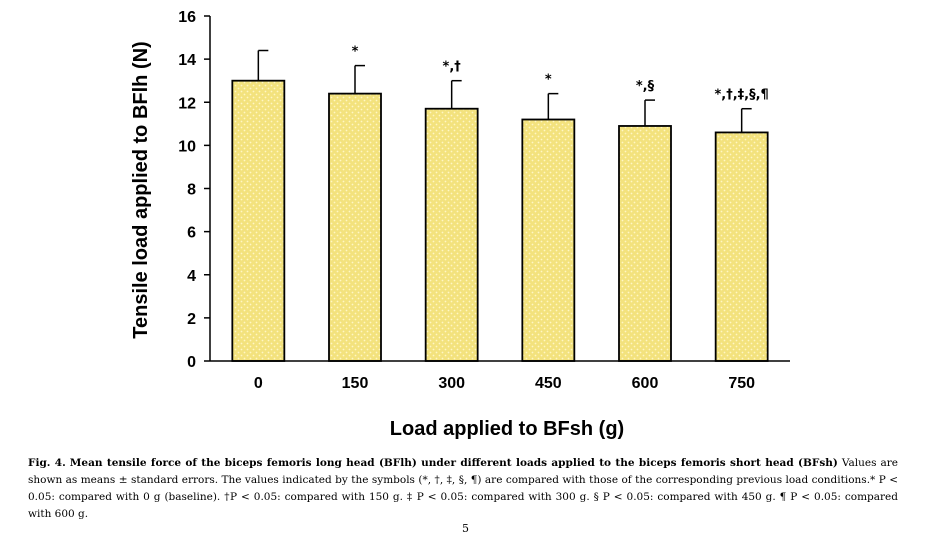  What do you see at coordinates (187, 60) in the screenshot?
I see `y-tick-label-14: 14` at bounding box center [187, 60].